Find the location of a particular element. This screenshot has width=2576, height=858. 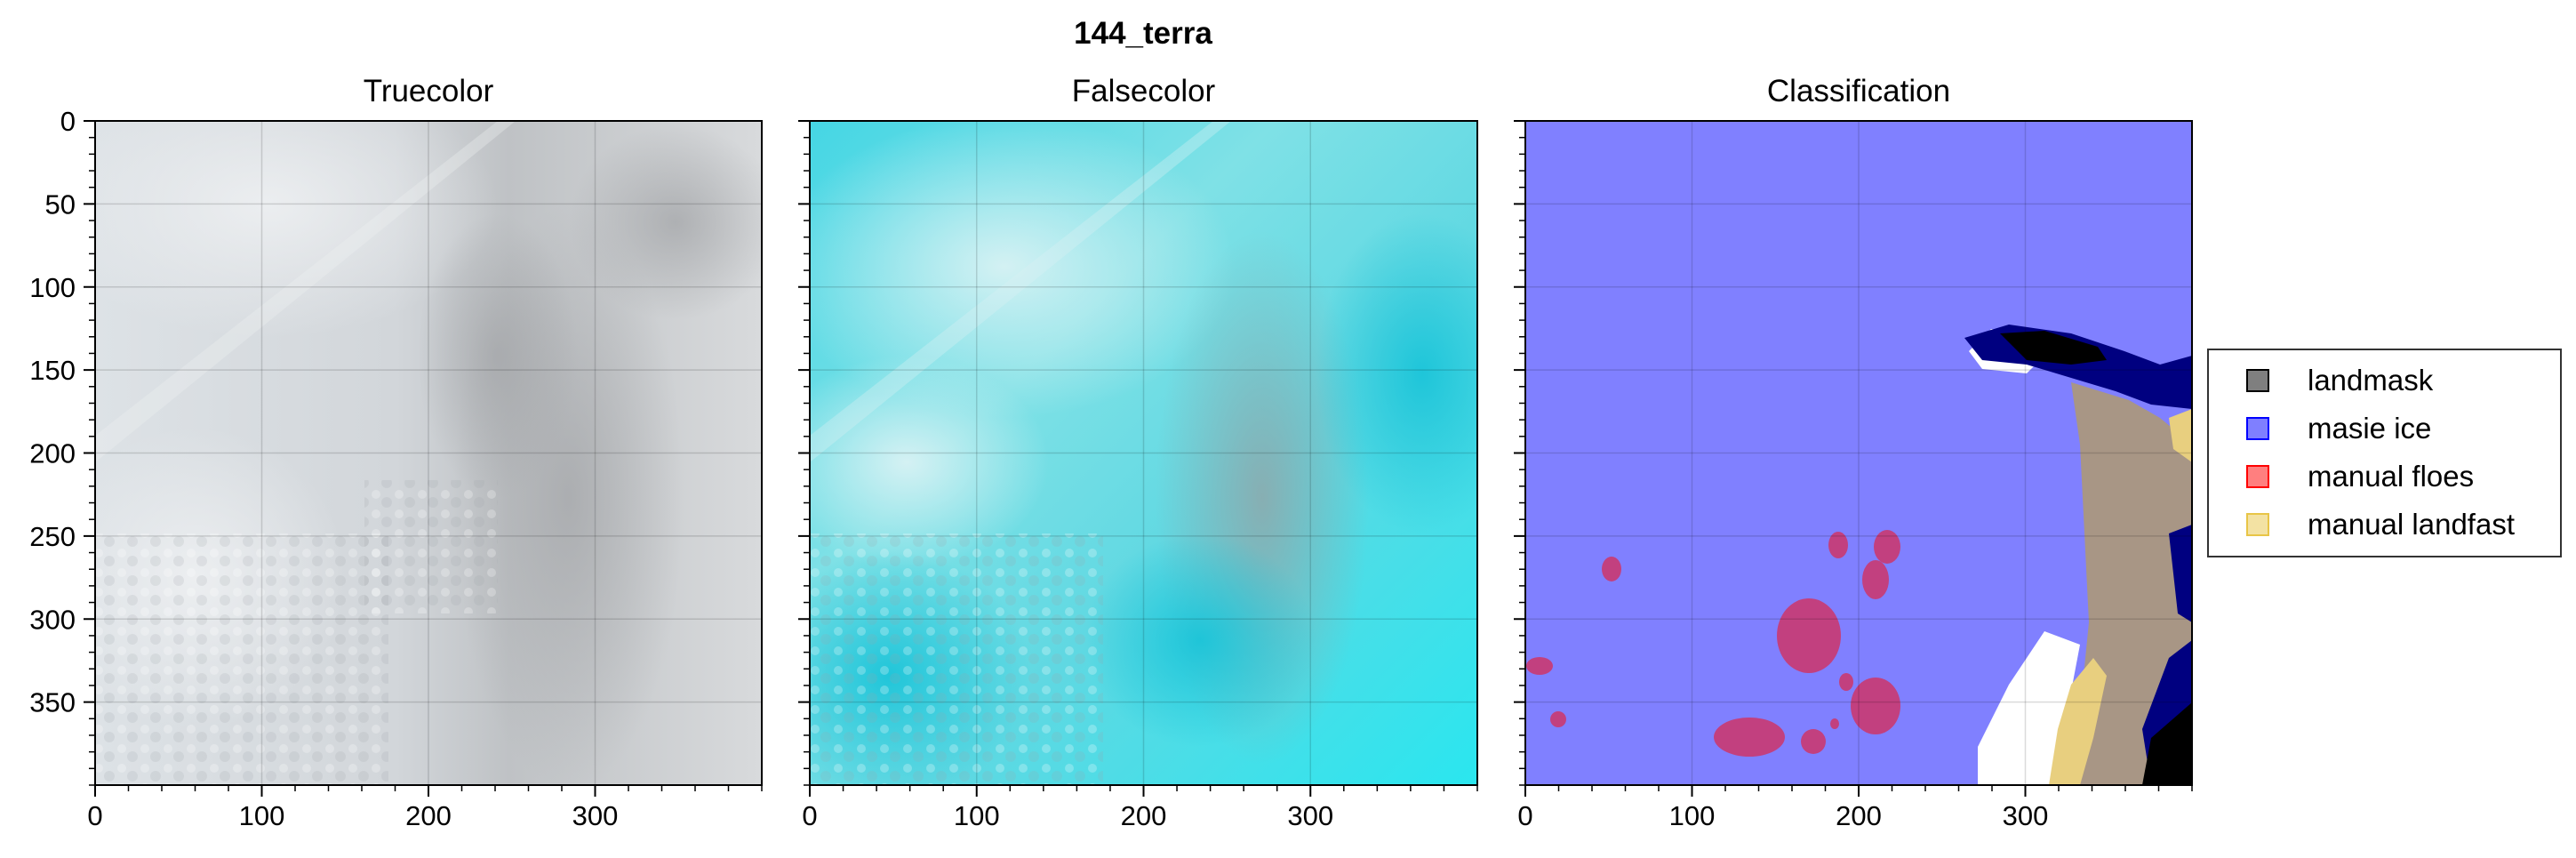

y-tick-label: 100 is located at coordinates (52, 287).